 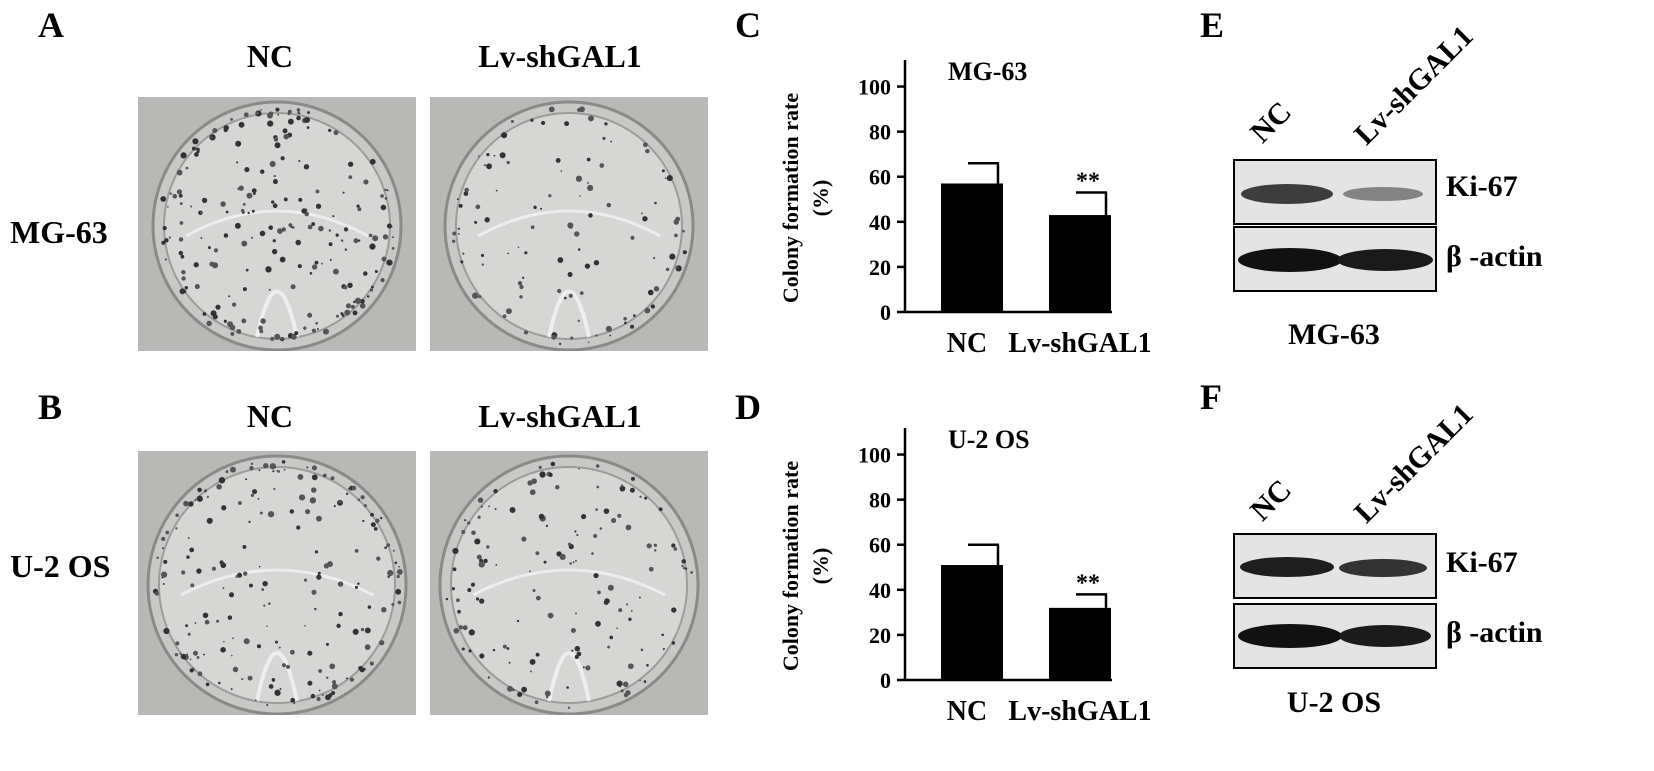 What do you see at coordinates (1413, 85) in the screenshot?
I see `blot-e-lane-shgal1: Lv-shGAL1` at bounding box center [1413, 85].